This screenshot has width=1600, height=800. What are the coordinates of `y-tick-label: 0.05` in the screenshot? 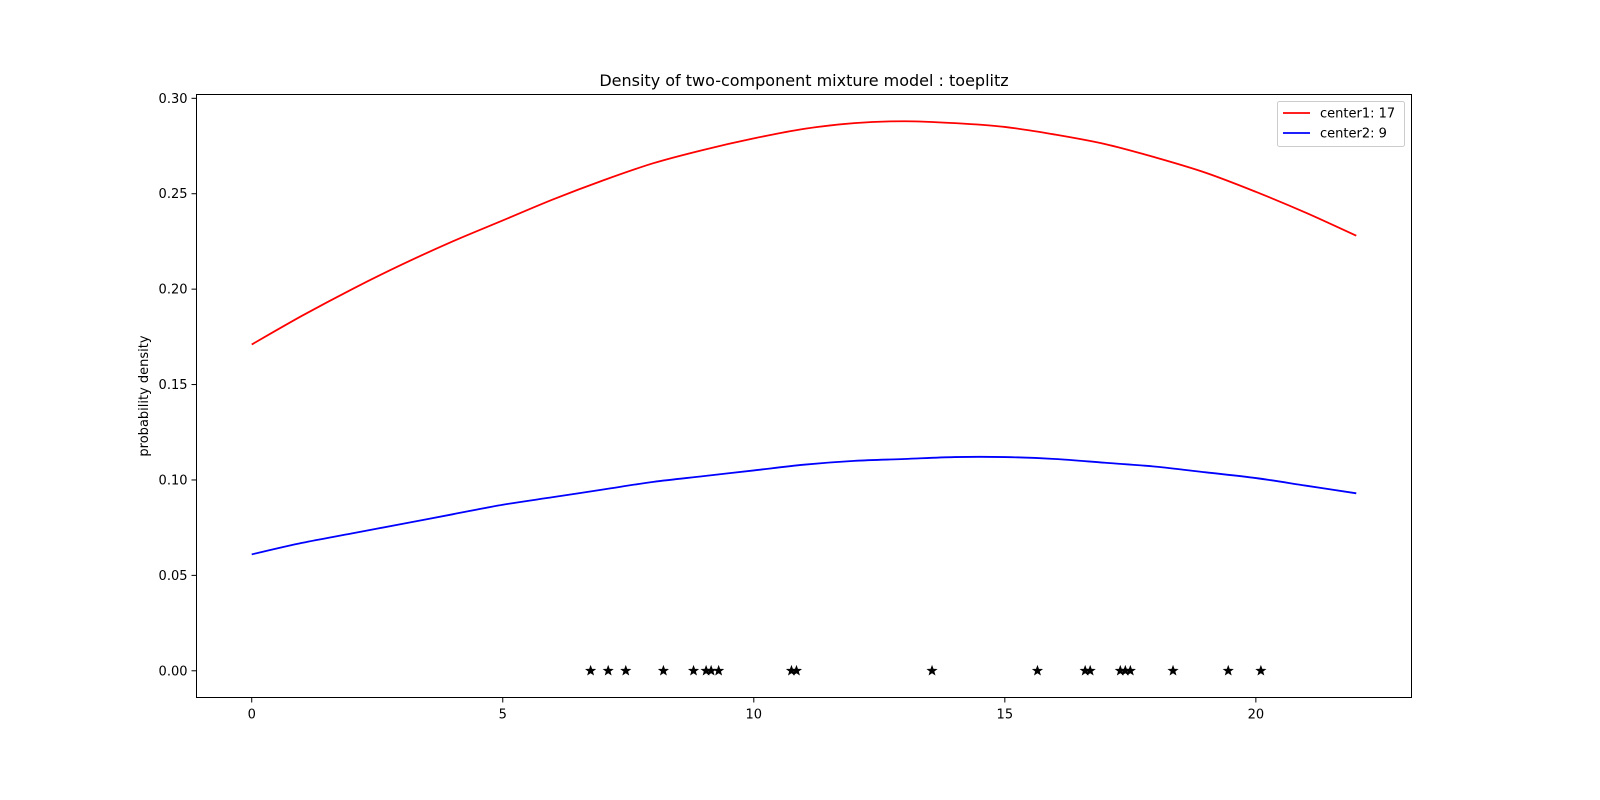 It's located at (173, 576).